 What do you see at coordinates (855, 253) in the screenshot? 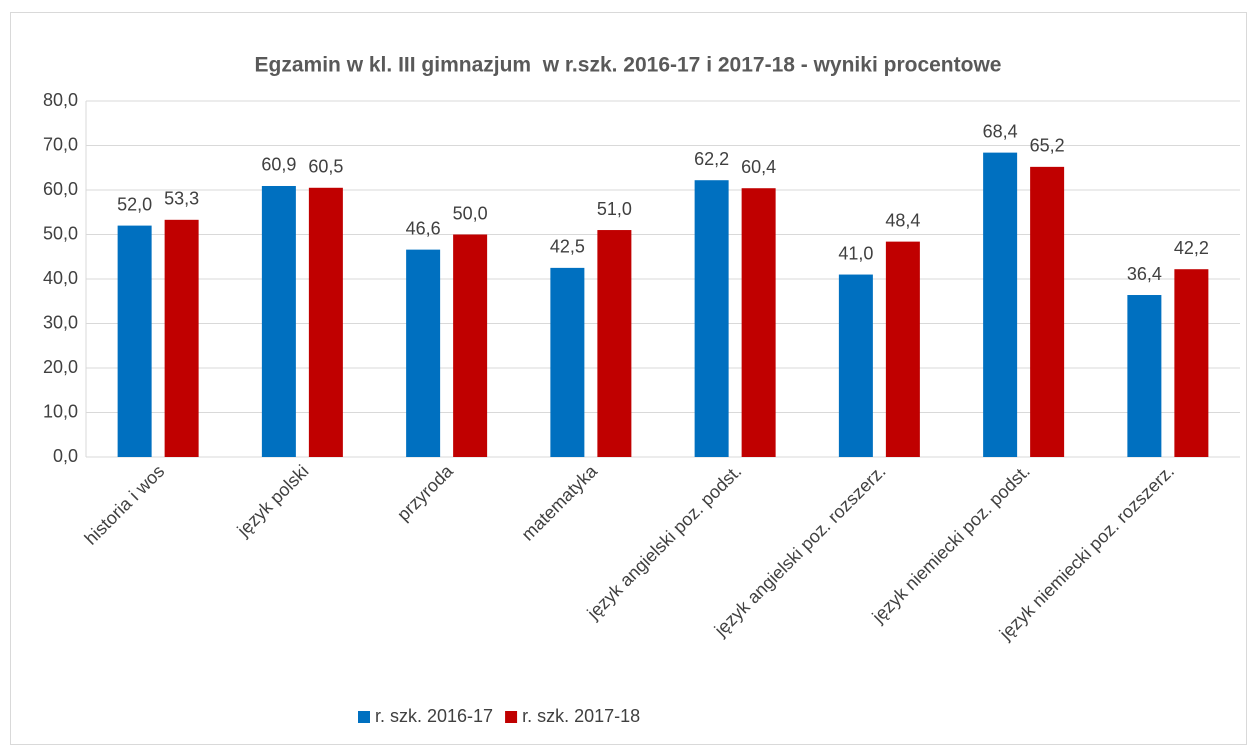
I see `value-label: 41,0` at bounding box center [855, 253].